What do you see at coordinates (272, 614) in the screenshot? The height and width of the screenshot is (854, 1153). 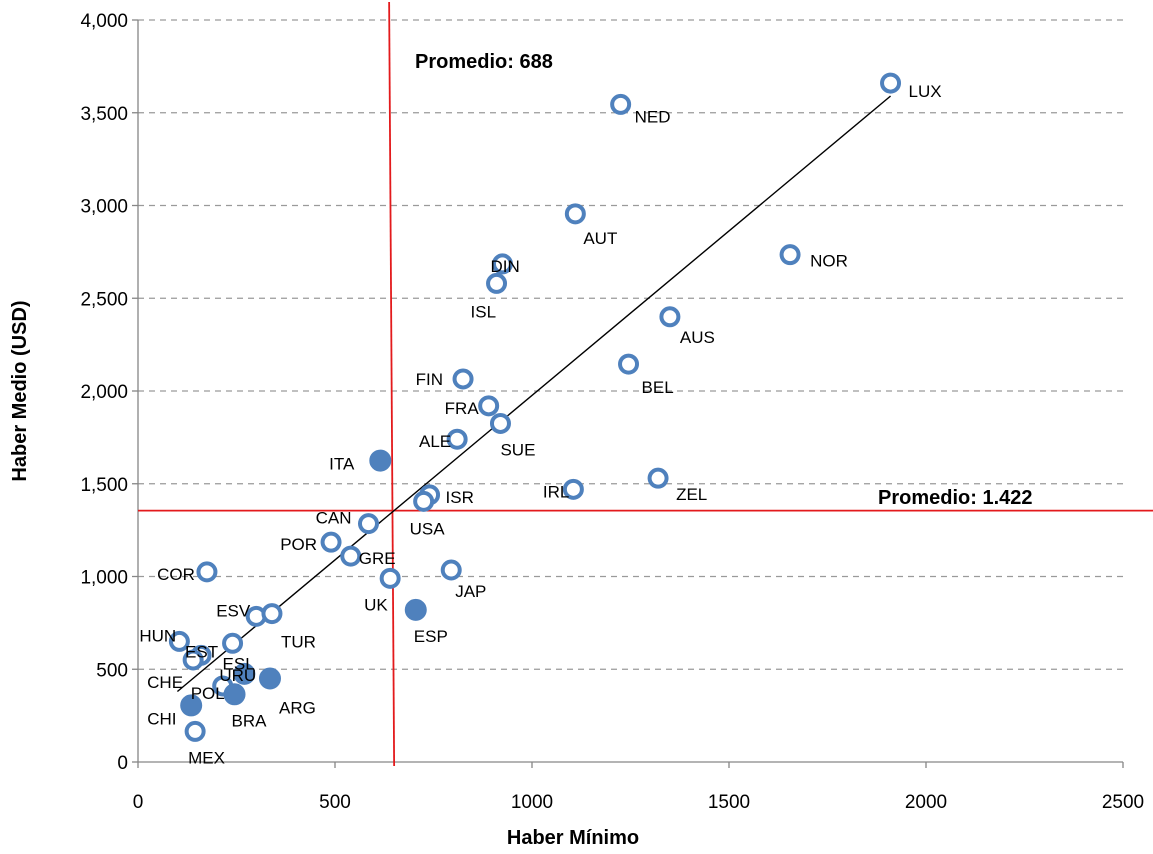 I see `point-tur` at bounding box center [272, 614].